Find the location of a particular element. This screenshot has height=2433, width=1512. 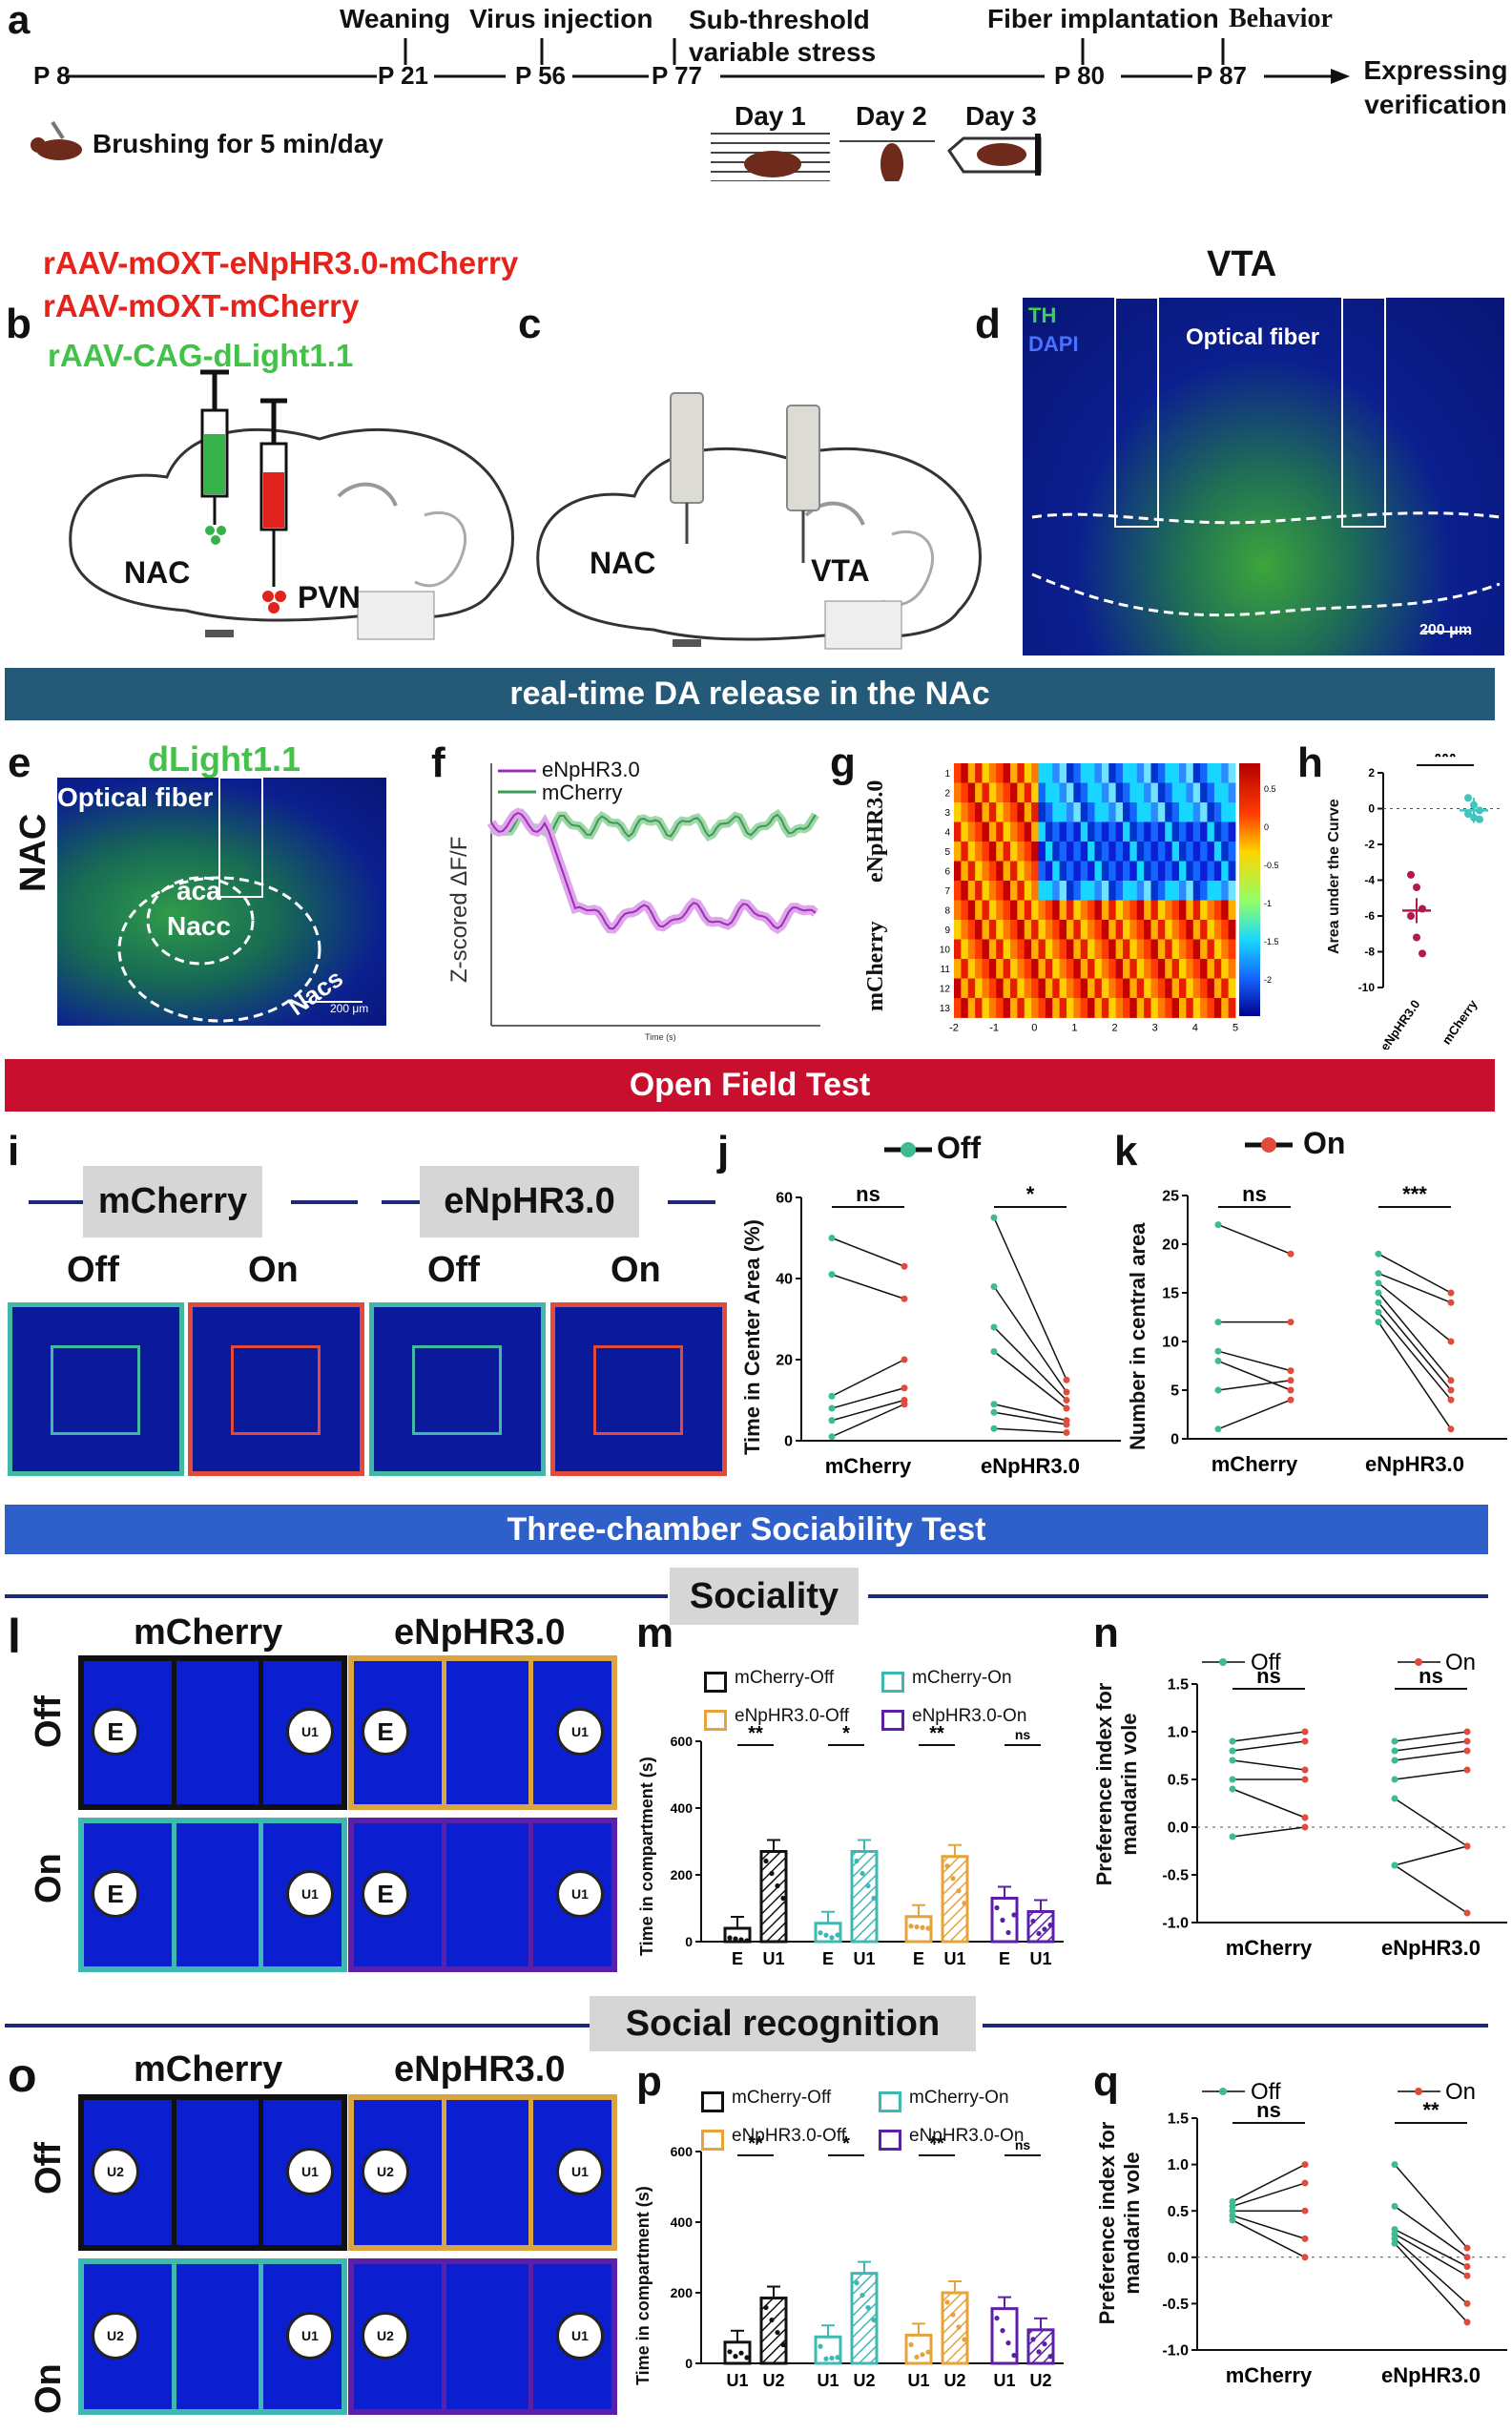

j-plot-on-point is located at coordinates (1066, 1408).